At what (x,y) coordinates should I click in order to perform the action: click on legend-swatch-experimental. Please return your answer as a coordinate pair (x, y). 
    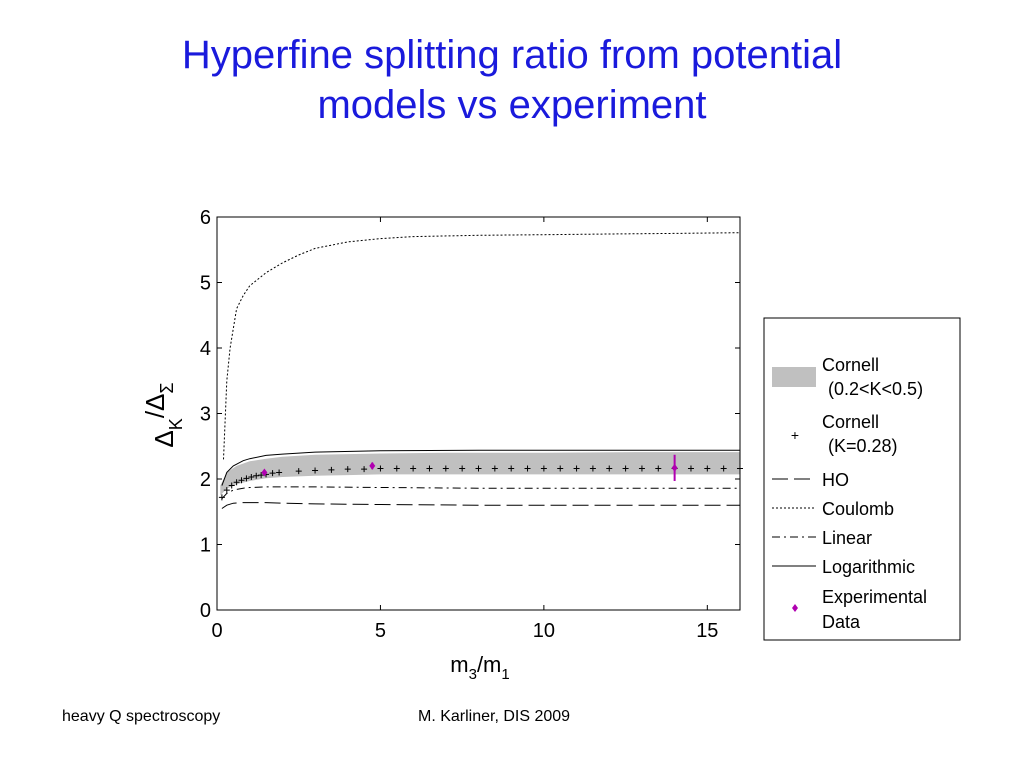
    Looking at the image, I should click on (795, 608).